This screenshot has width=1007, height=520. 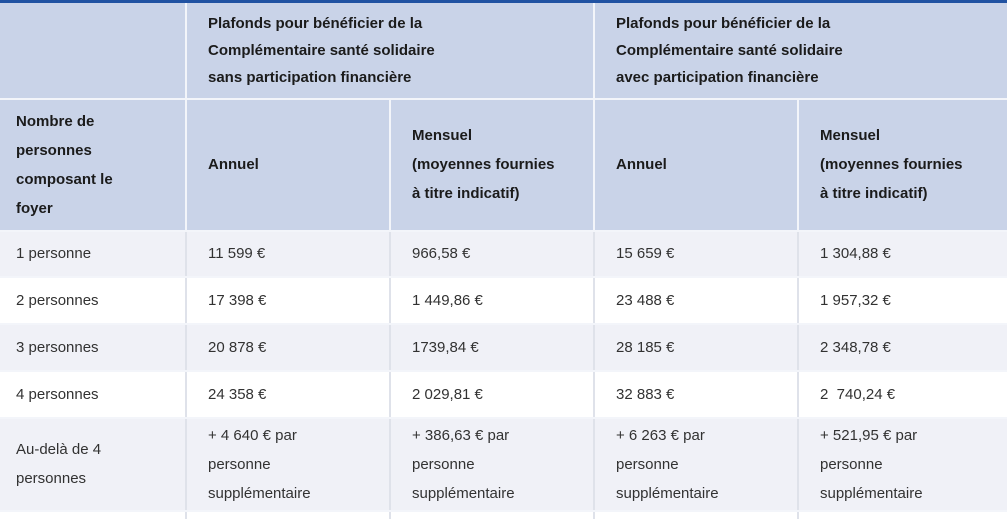 What do you see at coordinates (93, 254) in the screenshot?
I see `row-header-cell: 1 personne` at bounding box center [93, 254].